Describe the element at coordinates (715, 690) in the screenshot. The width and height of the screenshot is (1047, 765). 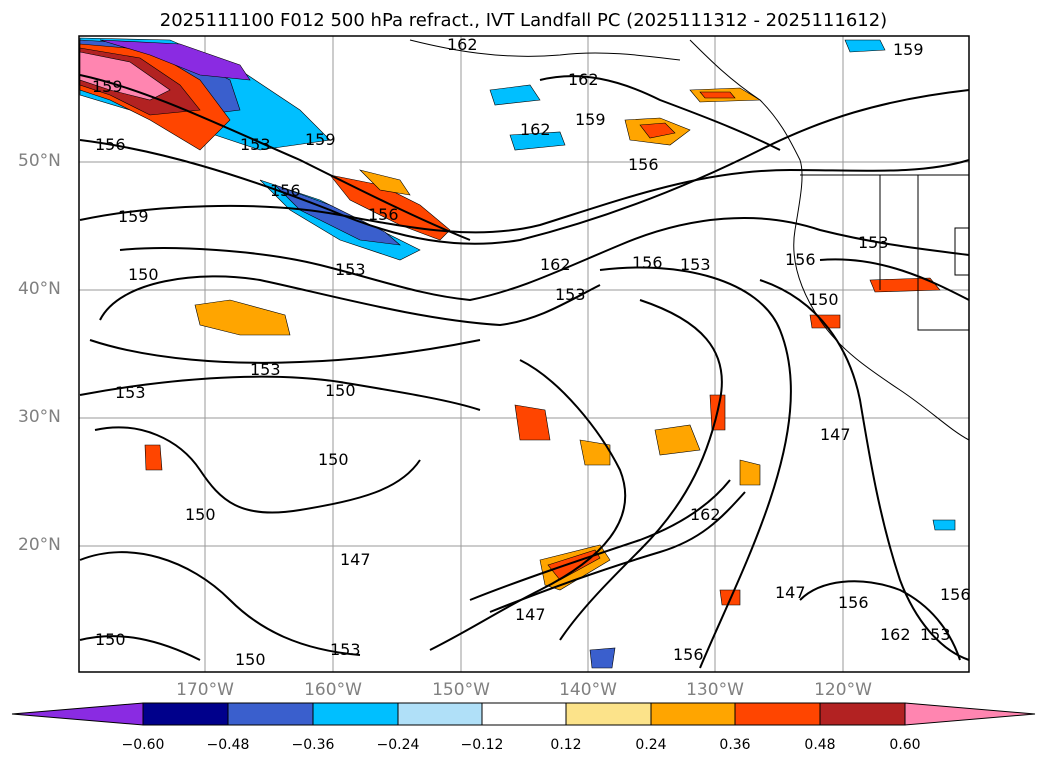
I see `lon-label-130w: 130°W` at that location.